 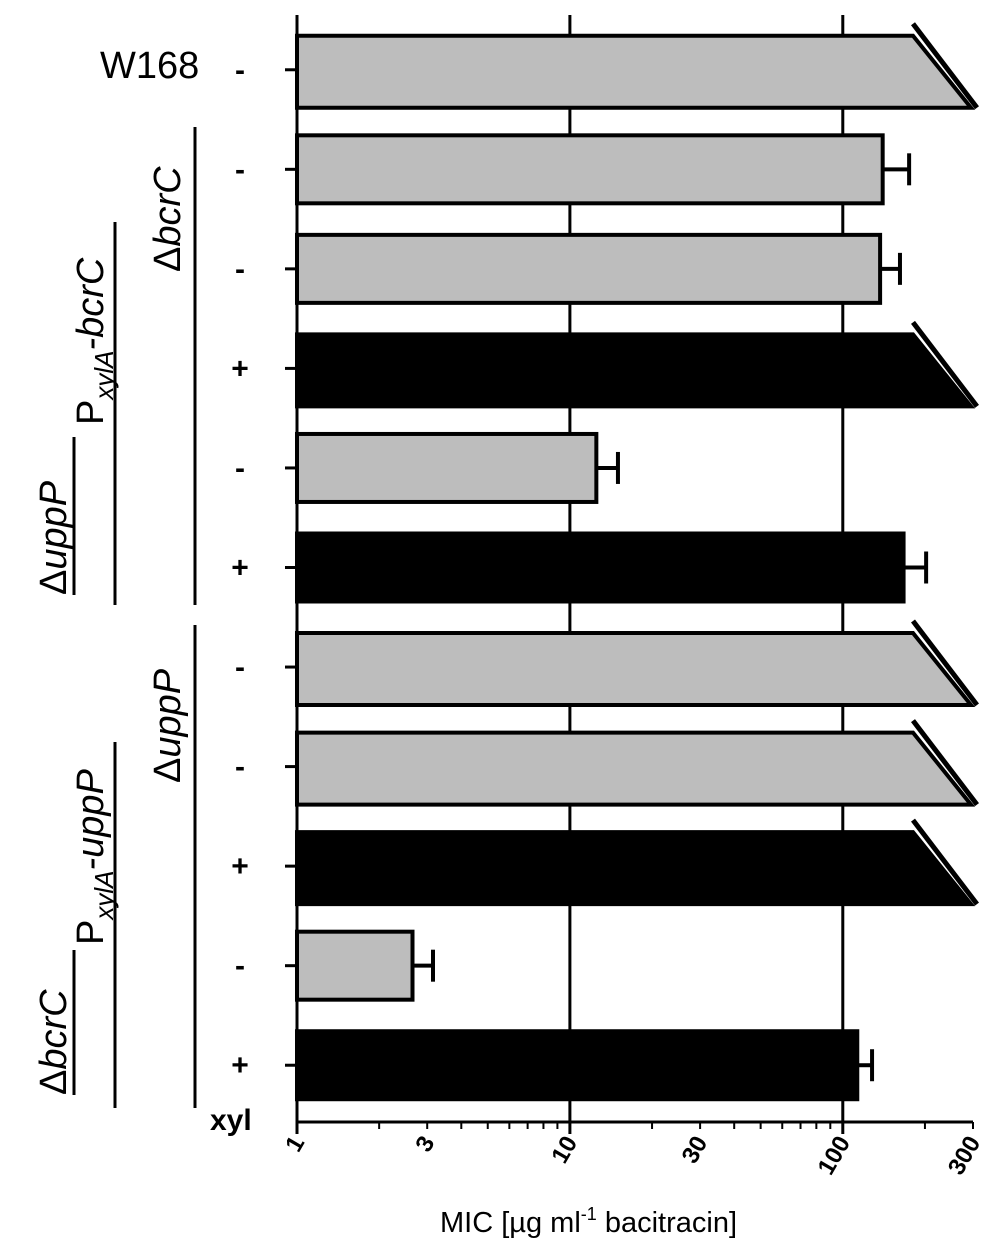 What do you see at coordinates (54, 537) in the screenshot?
I see `group1-outer-label: ΔuppP` at bounding box center [54, 537].